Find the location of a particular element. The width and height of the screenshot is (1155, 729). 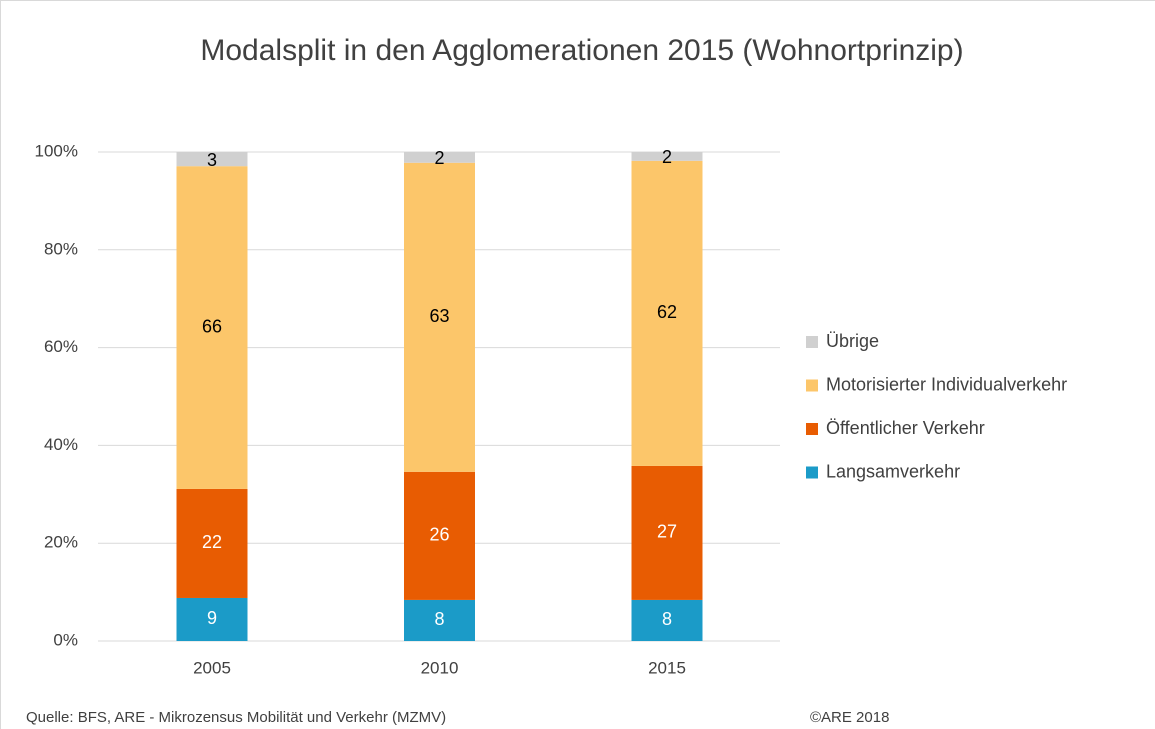

data-label: 63 is located at coordinates (439, 316).